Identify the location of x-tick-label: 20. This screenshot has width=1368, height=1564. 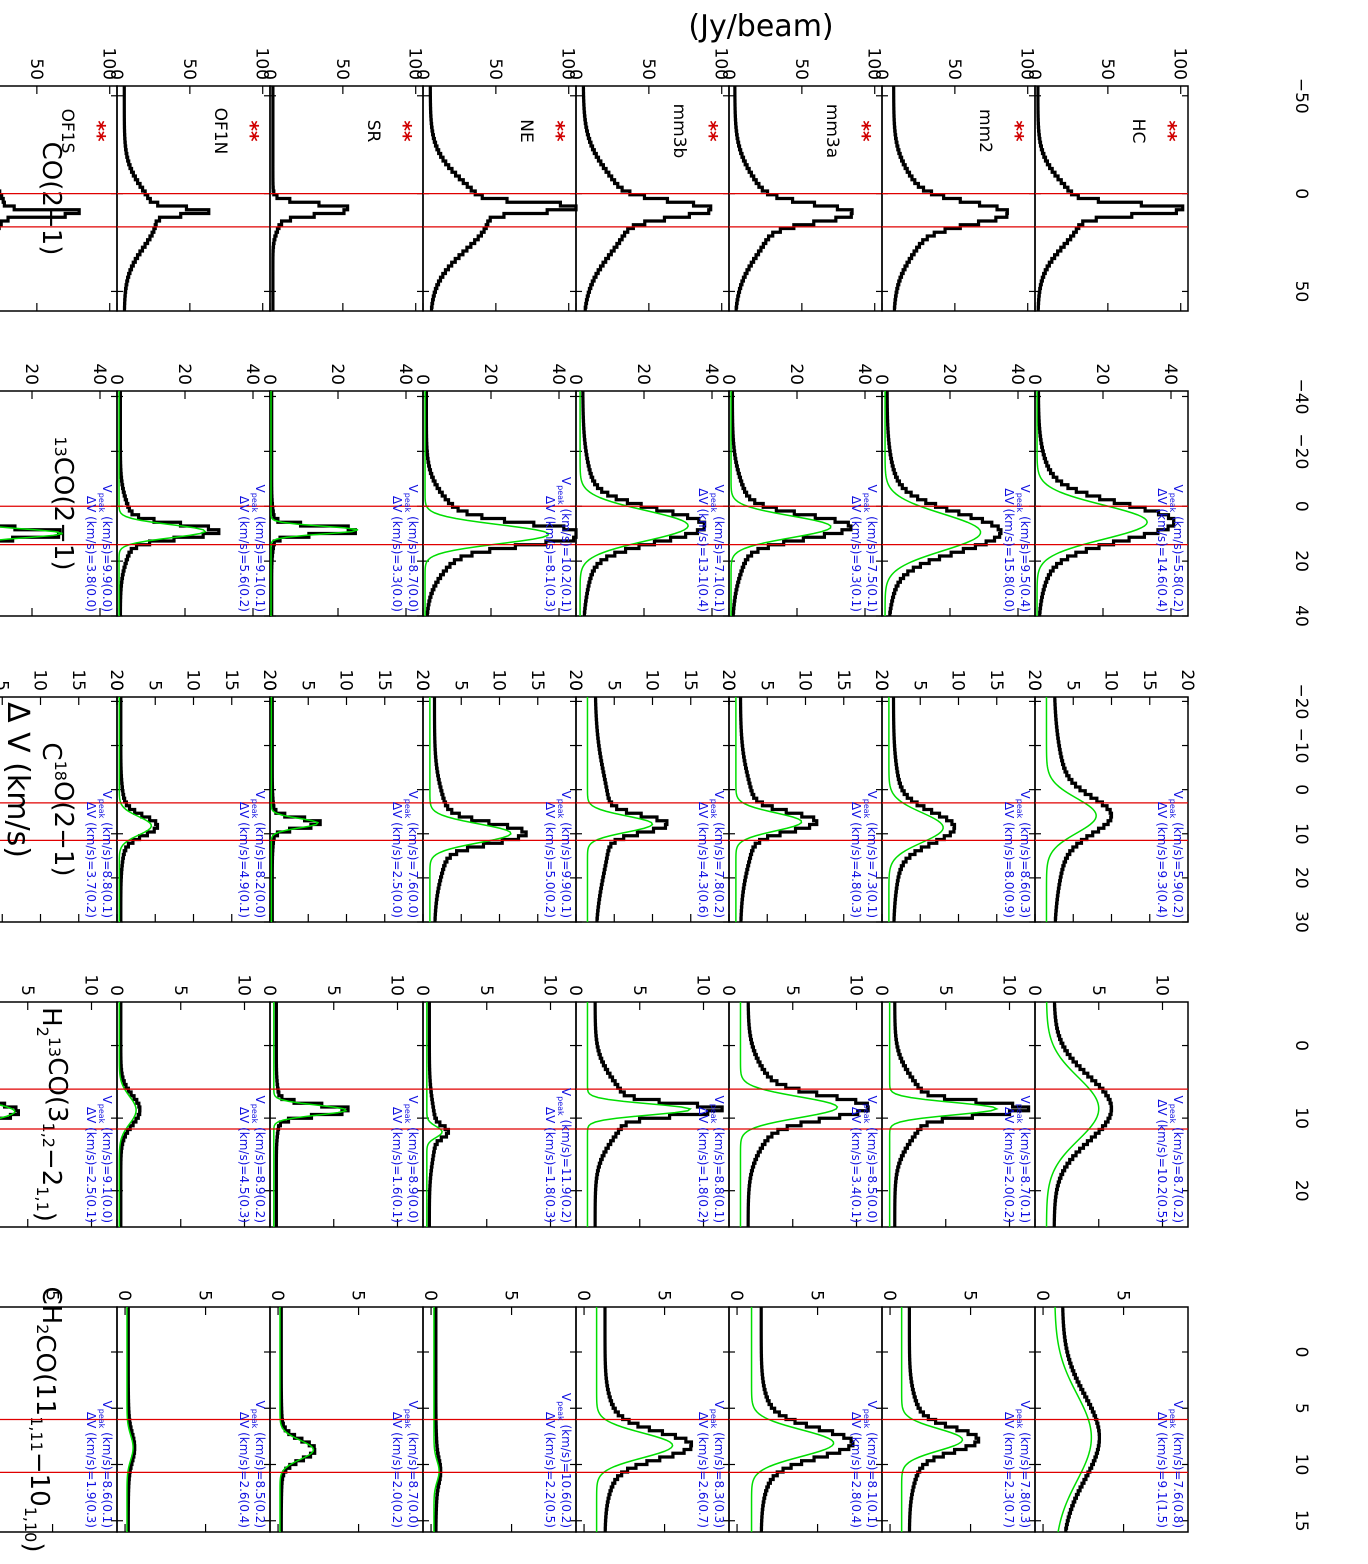
(1301, 561).